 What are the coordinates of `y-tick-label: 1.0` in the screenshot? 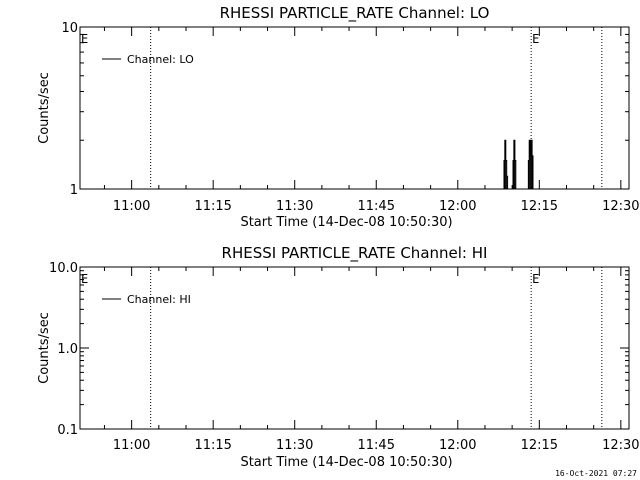 It's located at (67, 349).